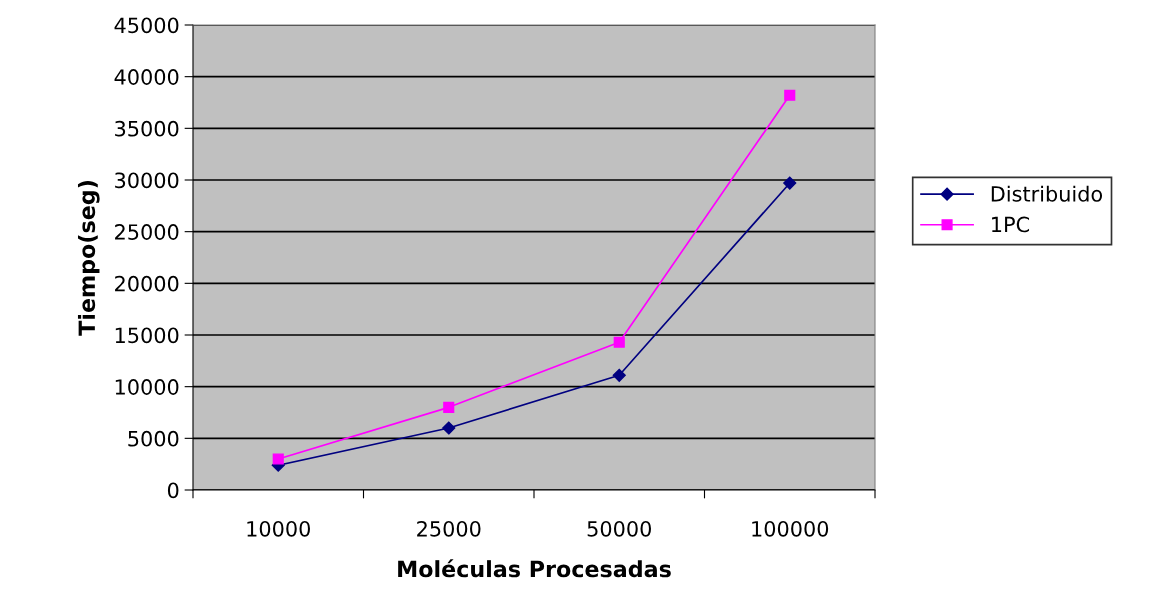  What do you see at coordinates (147, 232) in the screenshot?
I see `y-tick-label: 25000` at bounding box center [147, 232].